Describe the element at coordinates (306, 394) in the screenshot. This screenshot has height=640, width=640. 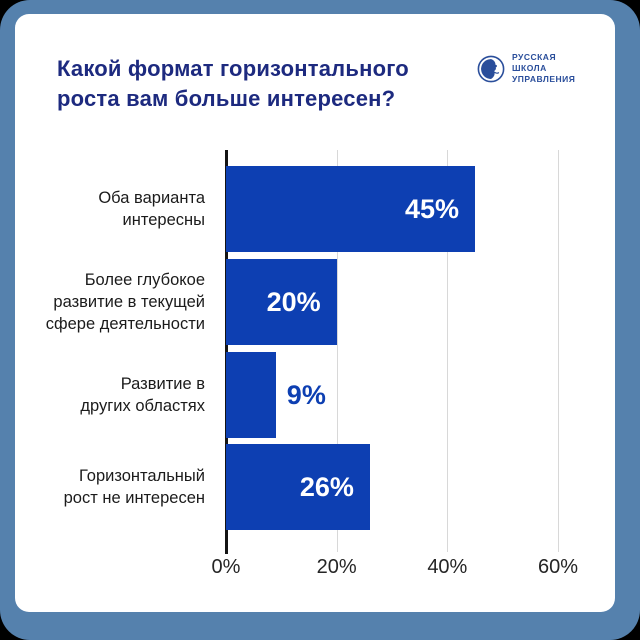
I see `value-label: 9%` at that location.